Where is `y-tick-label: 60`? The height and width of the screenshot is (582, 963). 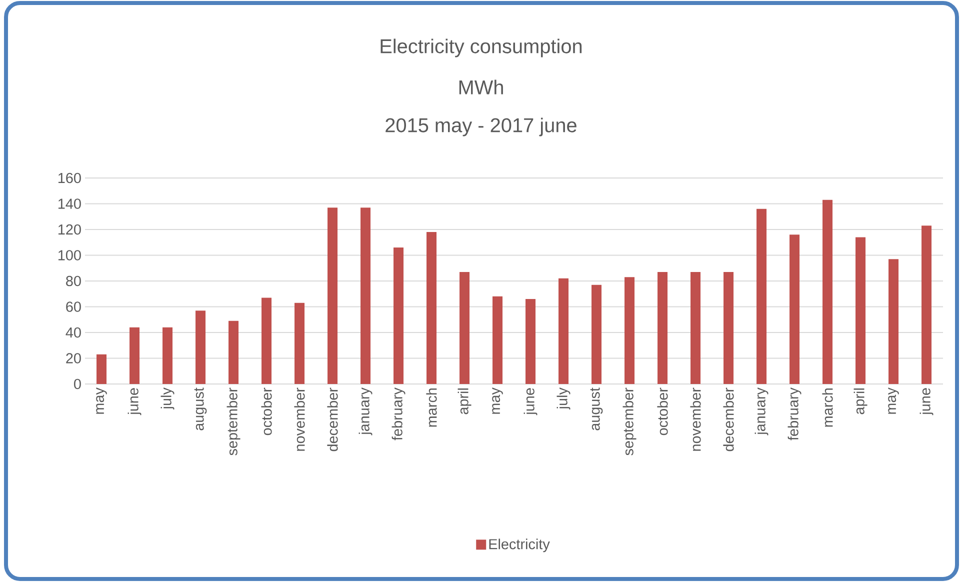
y-tick-label: 60 is located at coordinates (73, 307).